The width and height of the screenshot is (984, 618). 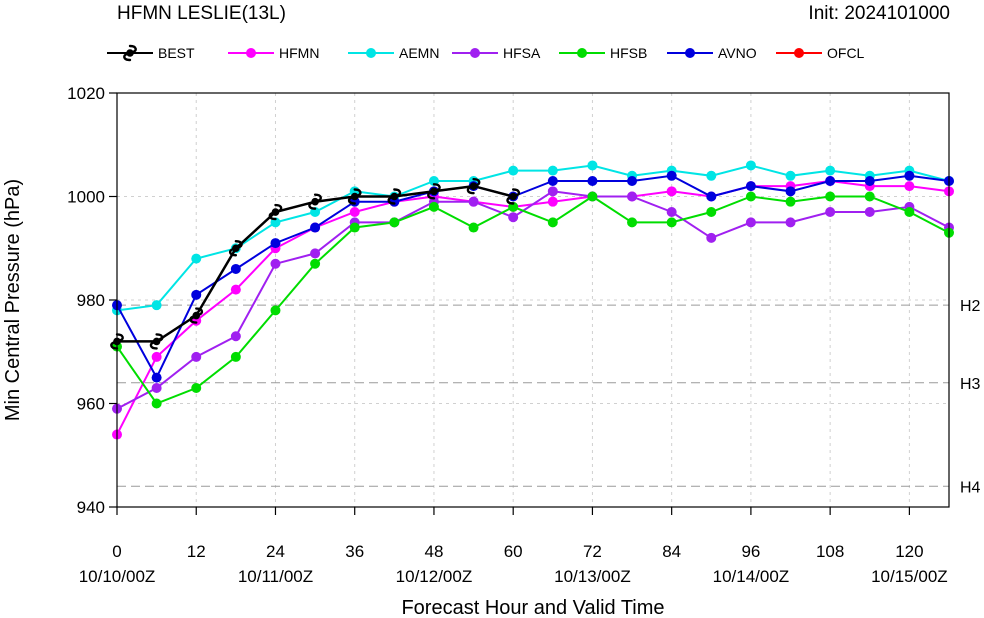 I want to click on legend-label-hfmn: HFMN, so click(x=299, y=53).